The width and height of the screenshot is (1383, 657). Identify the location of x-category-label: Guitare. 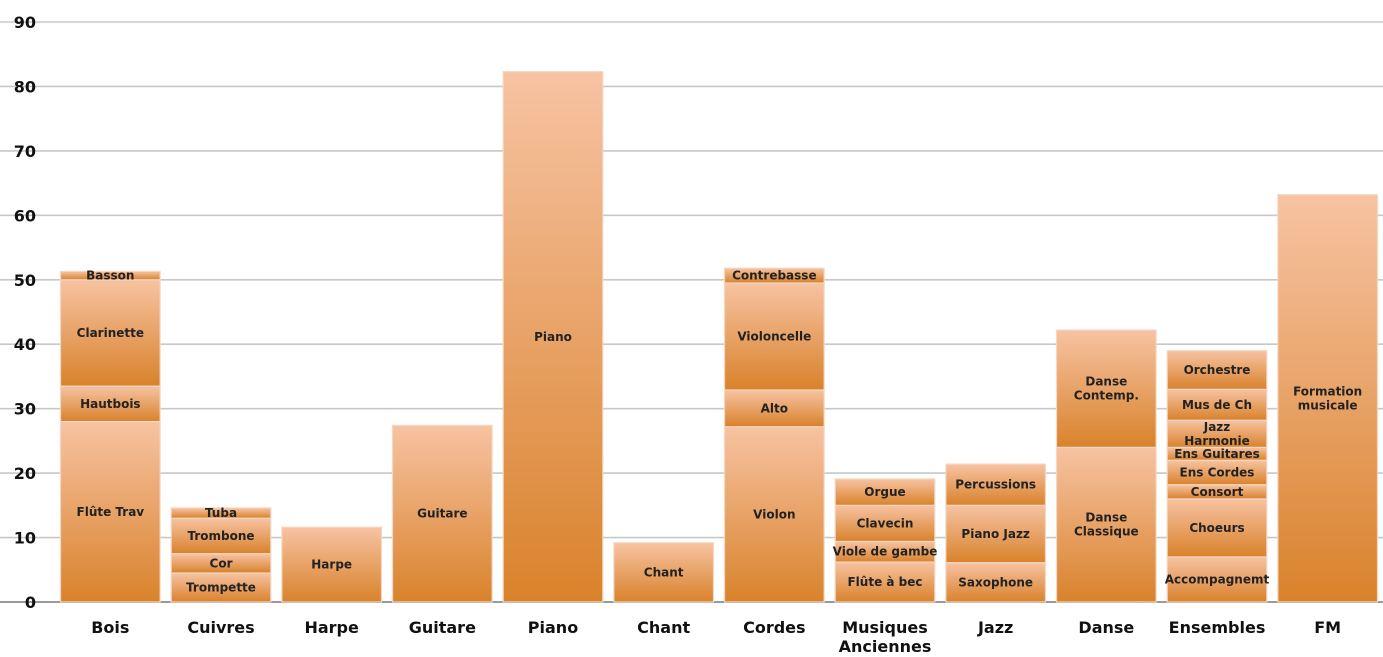
(442, 627).